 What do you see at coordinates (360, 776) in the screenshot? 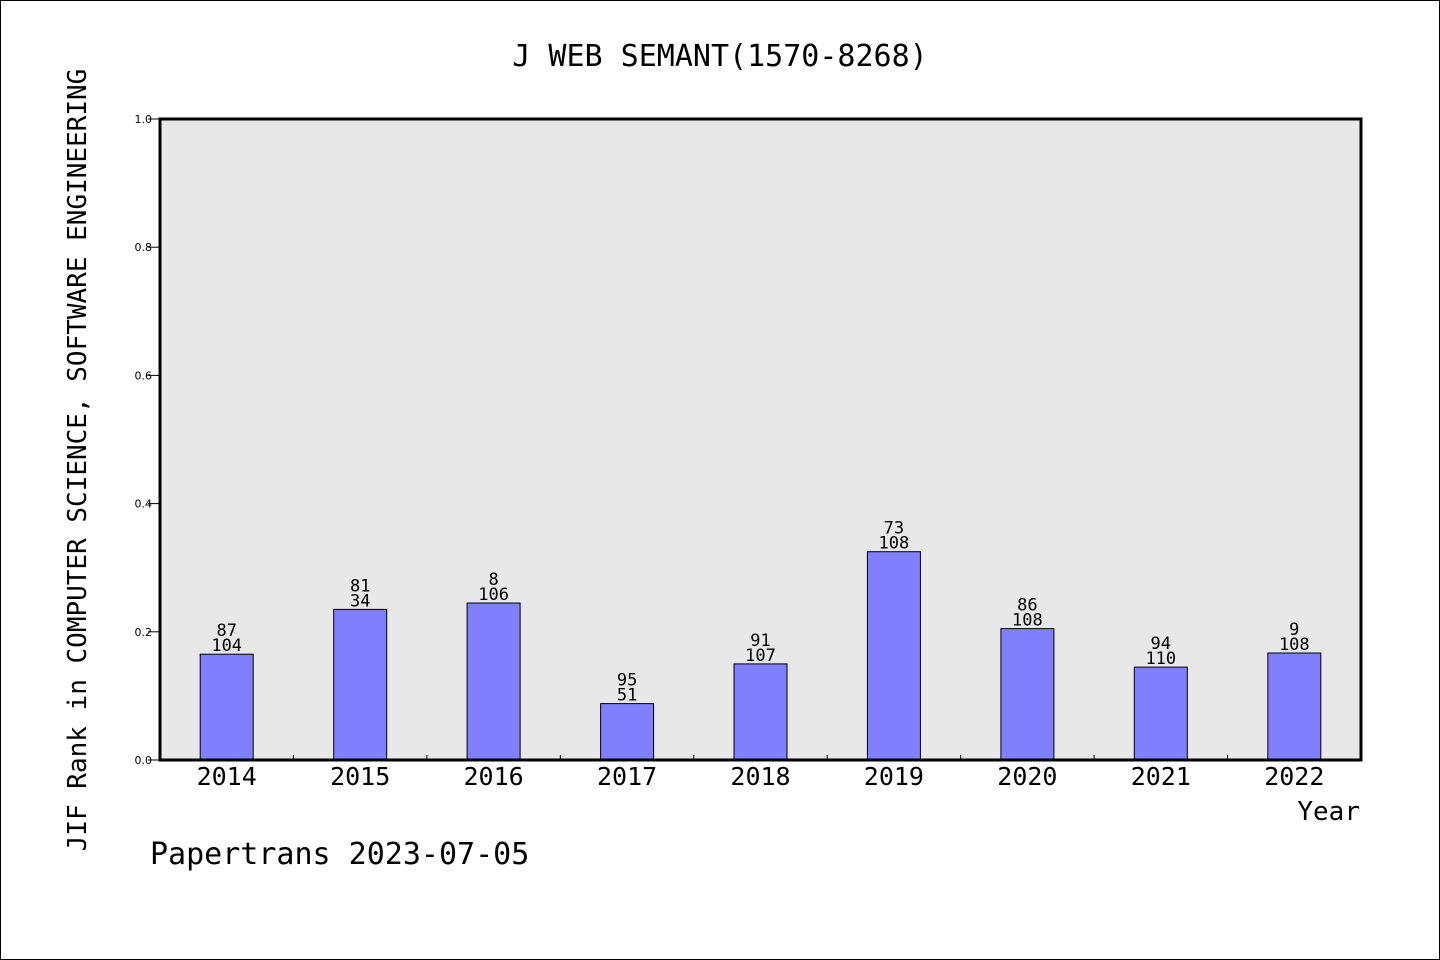
I see `x-tick-label-2015: 2015` at bounding box center [360, 776].